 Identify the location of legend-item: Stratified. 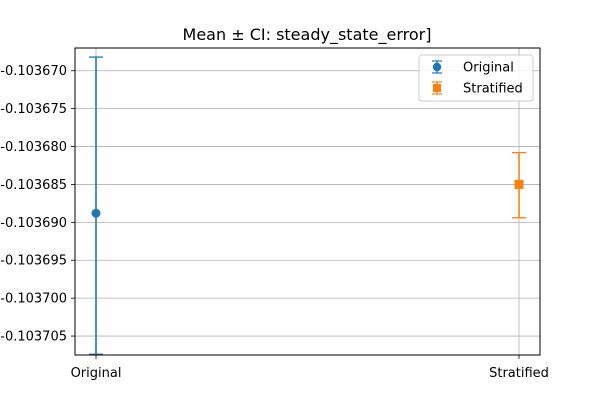
(477, 89).